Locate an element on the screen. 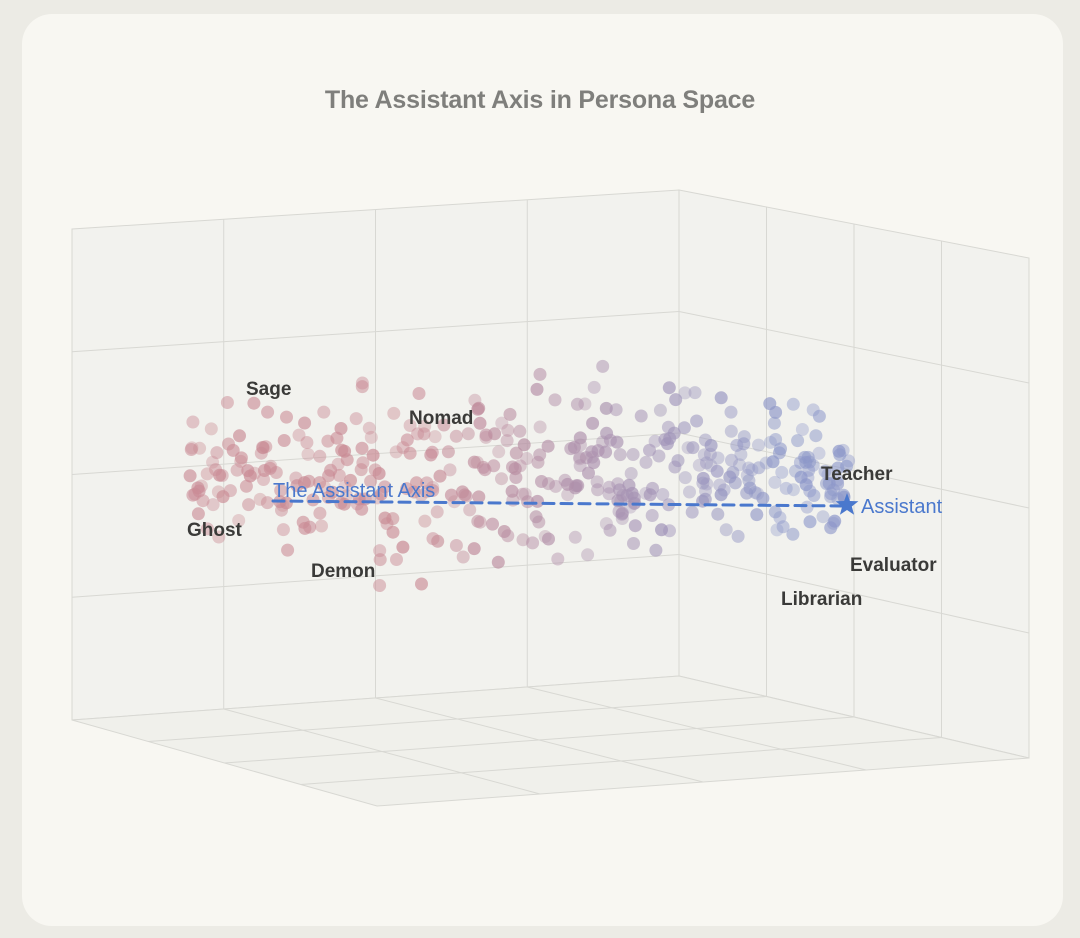 This screenshot has height=938, width=1080. assistant-star-icon is located at coordinates (847, 504).